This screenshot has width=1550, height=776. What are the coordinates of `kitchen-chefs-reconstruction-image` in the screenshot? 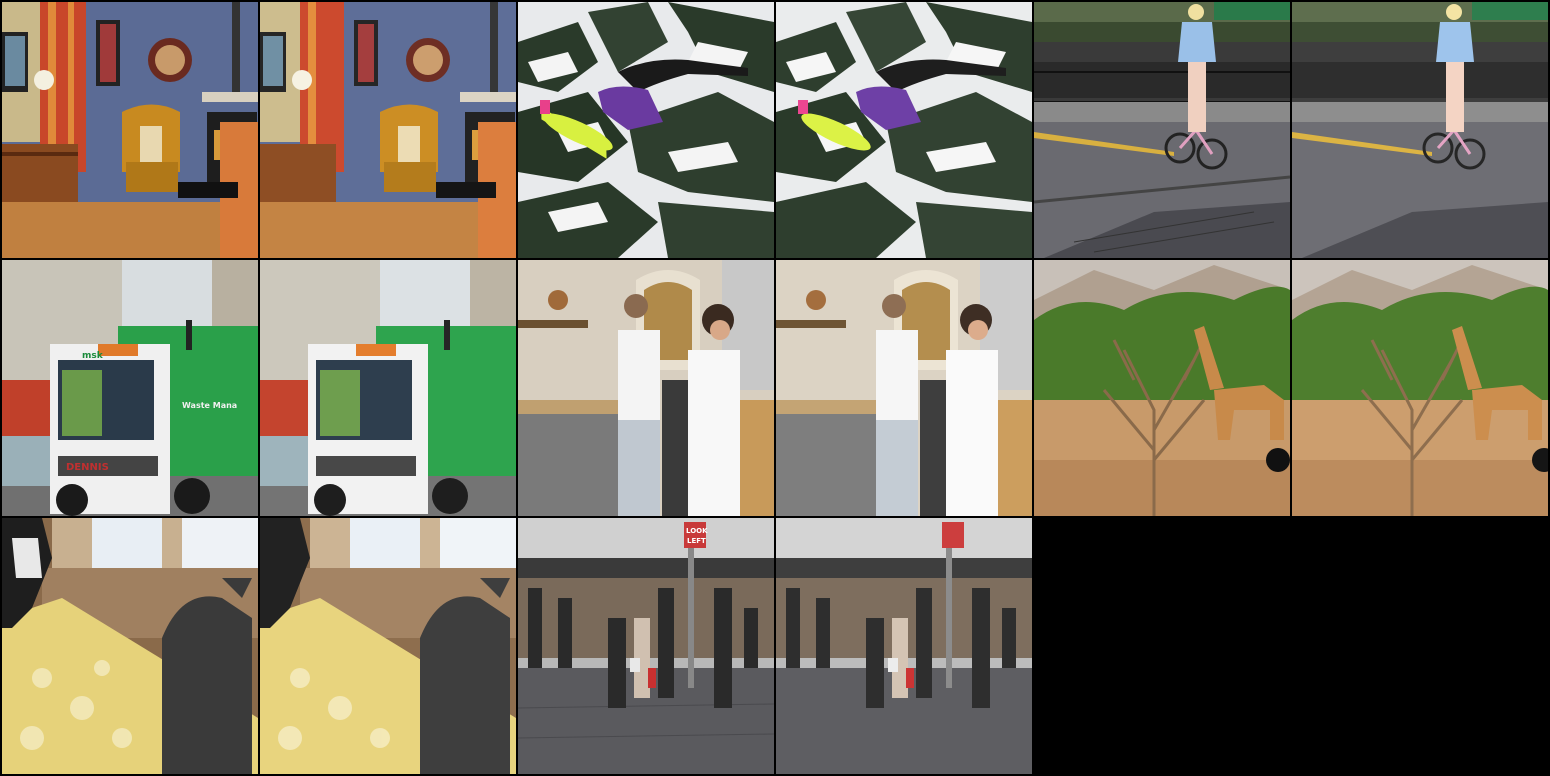 It's located at (904, 388).